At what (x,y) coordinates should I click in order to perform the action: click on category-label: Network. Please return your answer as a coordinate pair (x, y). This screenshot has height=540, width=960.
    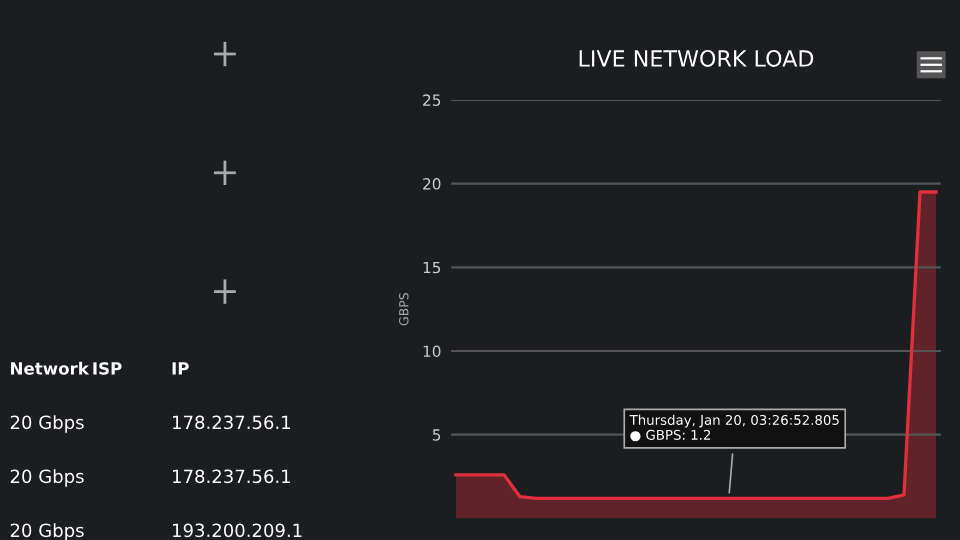
    Looking at the image, I should click on (50, 368).